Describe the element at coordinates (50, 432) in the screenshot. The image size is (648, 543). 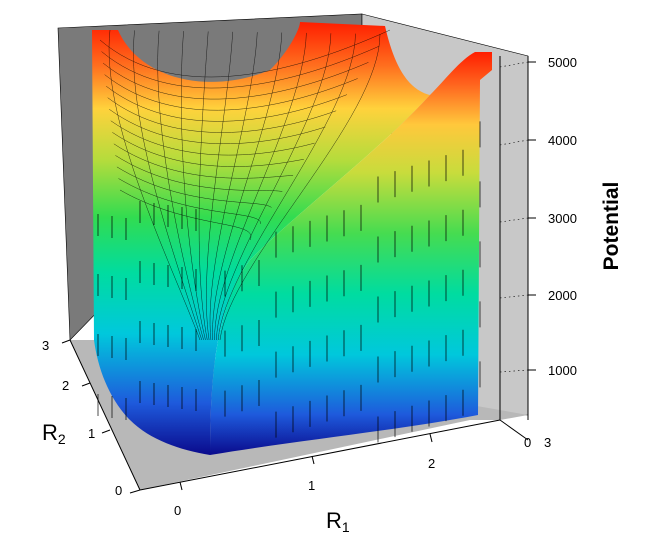
I see `r2-axis-label-main: R` at that location.